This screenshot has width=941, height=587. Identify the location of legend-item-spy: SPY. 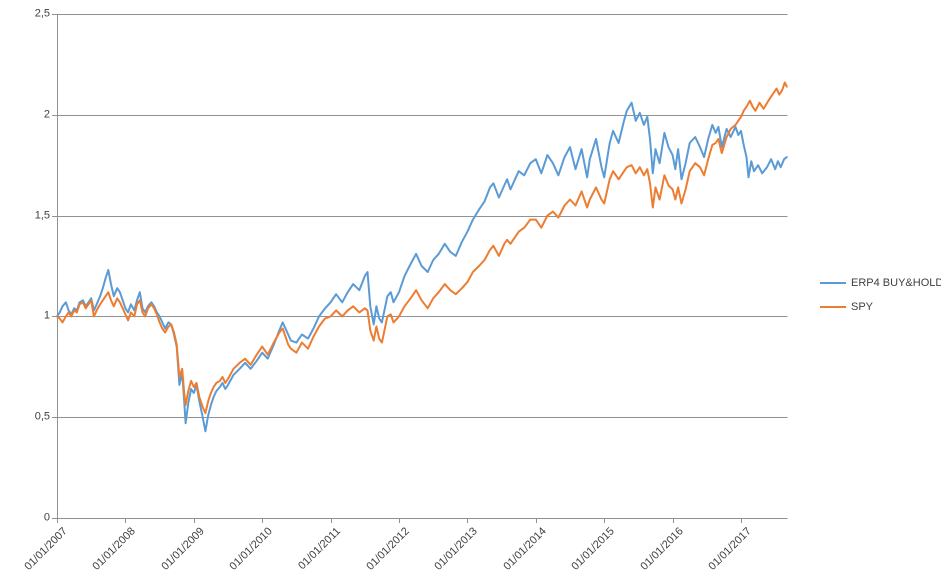
(880, 307).